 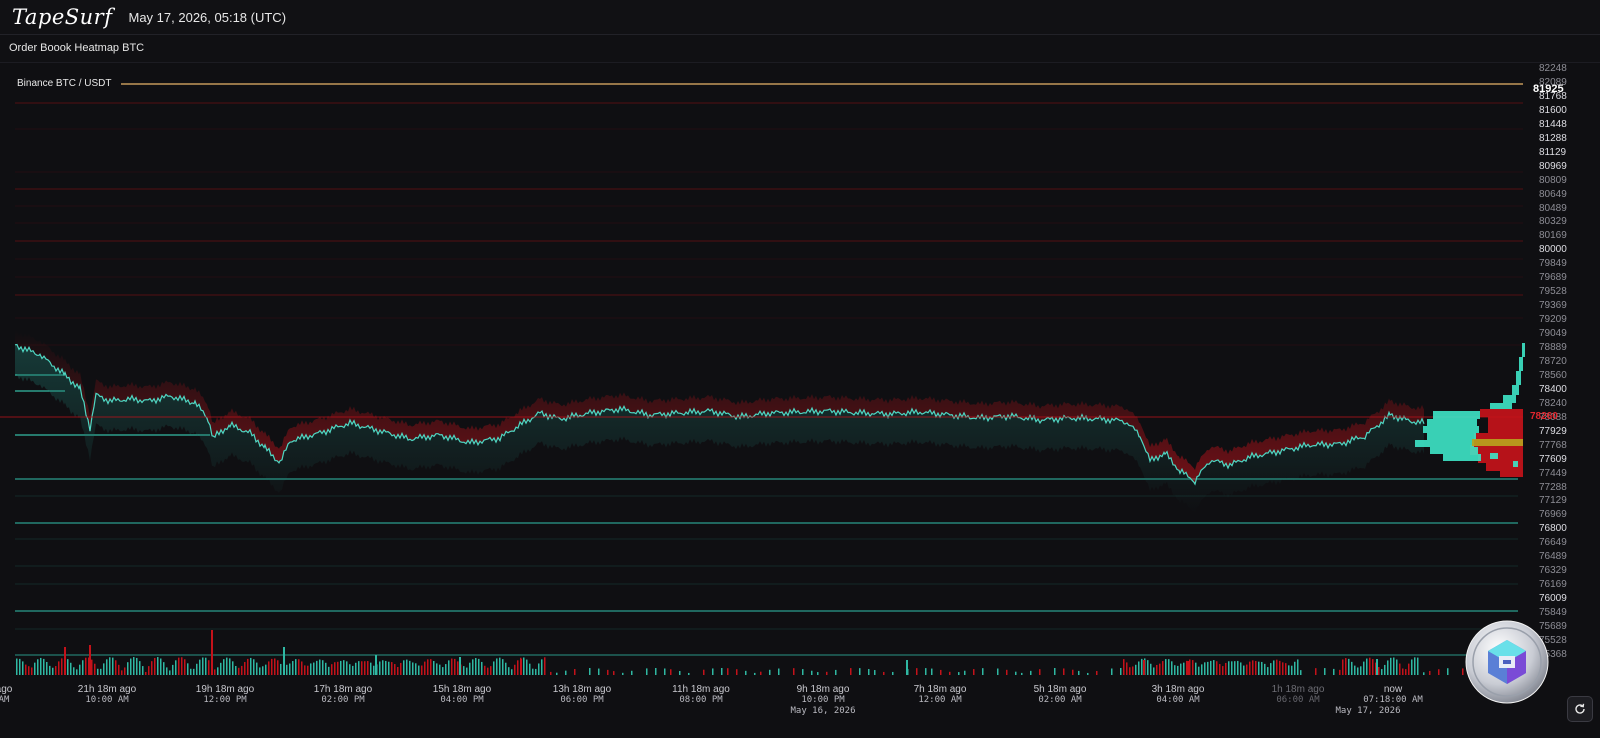 What do you see at coordinates (1553, 194) in the screenshot?
I see `price-tick-label: 80649` at bounding box center [1553, 194].